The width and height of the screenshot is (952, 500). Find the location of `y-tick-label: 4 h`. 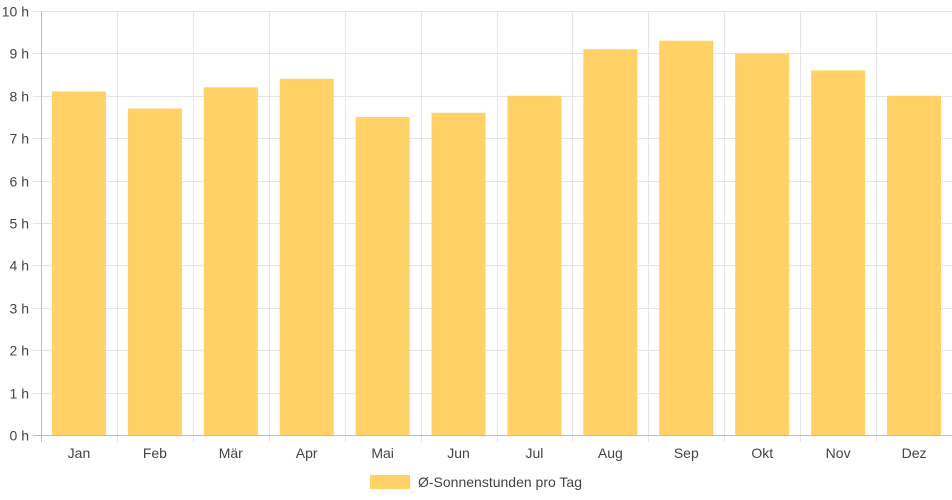

y-tick-label: 4 h is located at coordinates (19, 266).